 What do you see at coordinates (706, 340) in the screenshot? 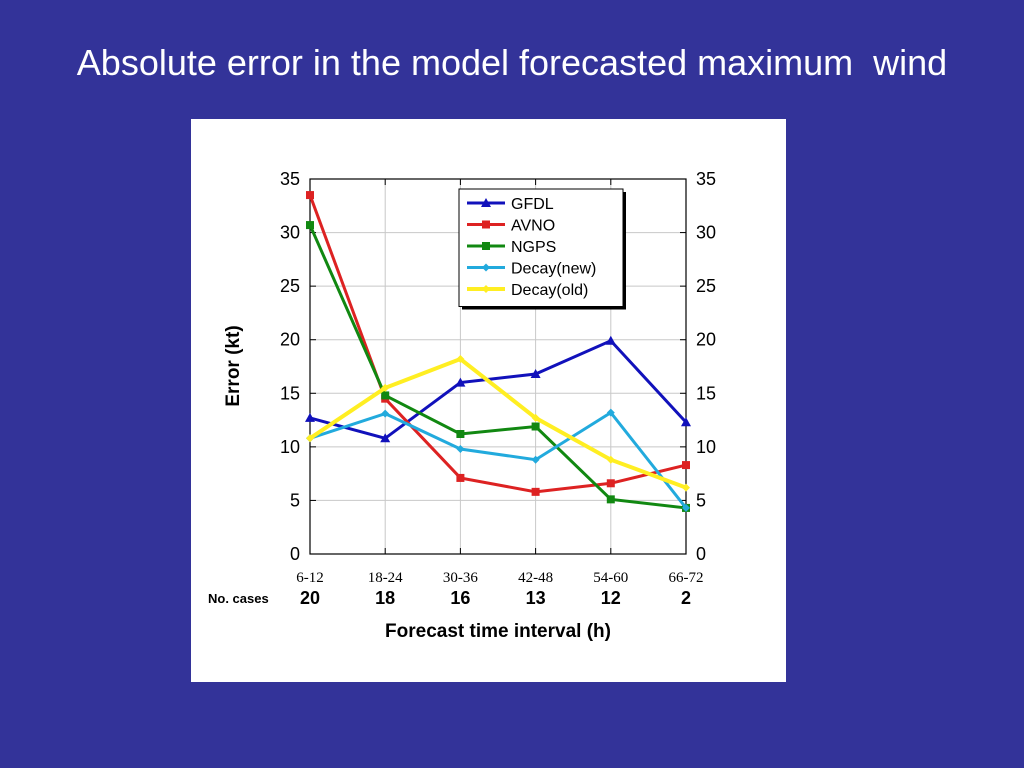
I see `y-tick-label-right: 20` at bounding box center [706, 340].